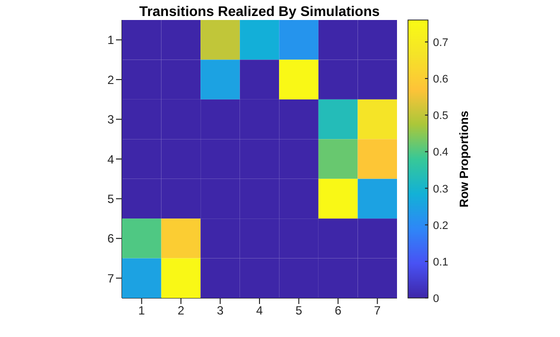 Image resolution: width=560 pixels, height=337 pixels. I want to click on chart-title: Transitions Realized By Simulations, so click(259, 11).